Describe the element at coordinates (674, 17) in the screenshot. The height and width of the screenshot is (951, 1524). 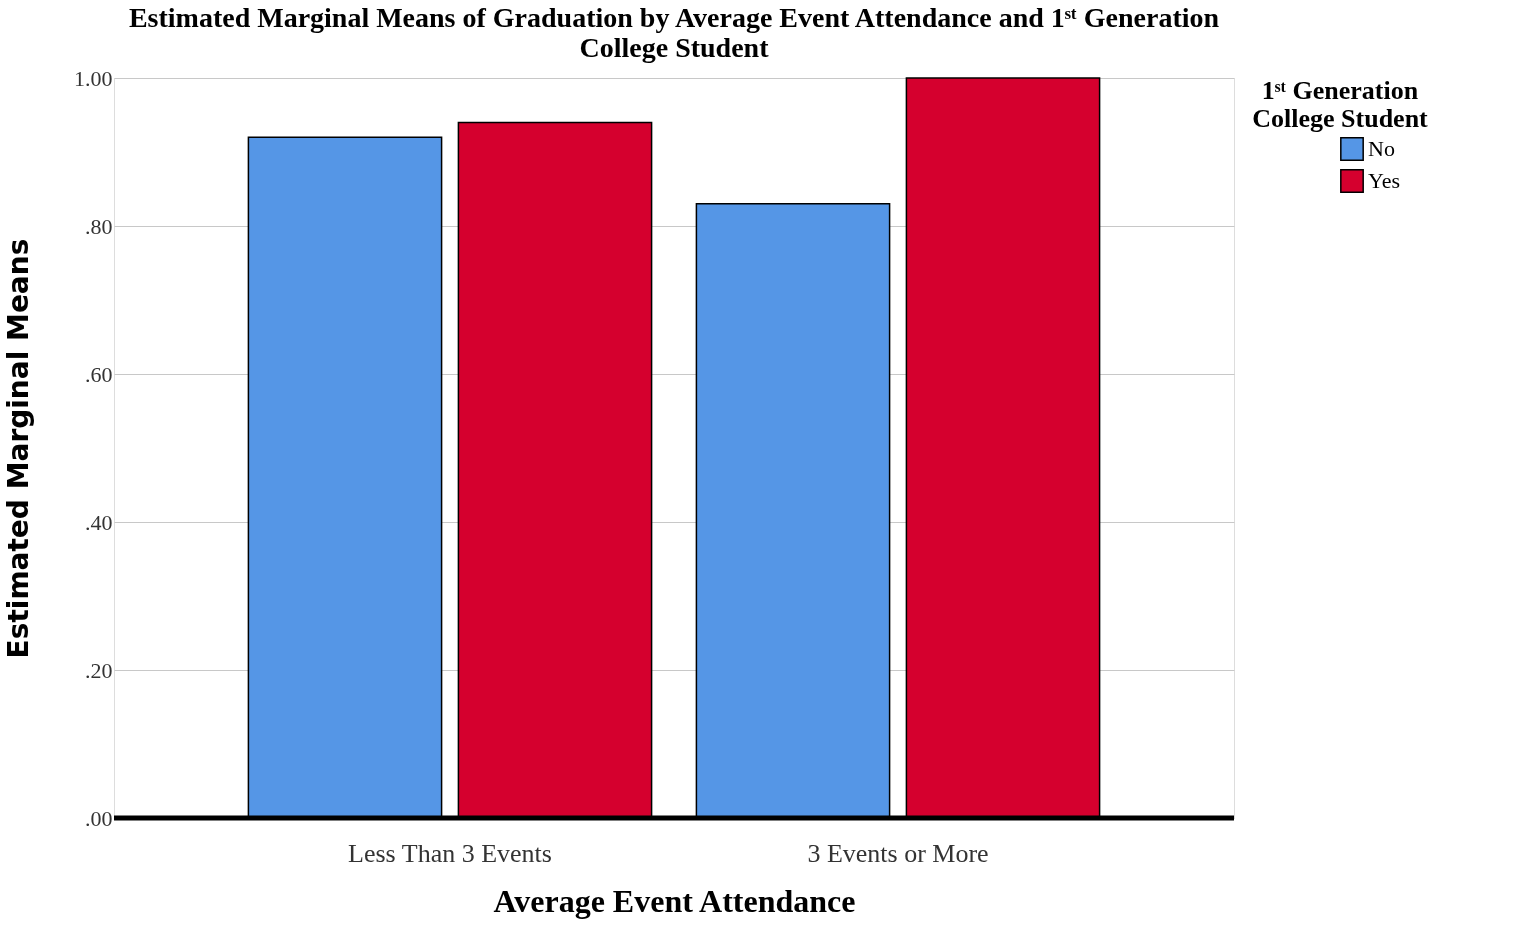
I see `text: Estimated Marginal Means of Graduation by Average Event Attendance and 1ˢᵗ Generation` at that location.